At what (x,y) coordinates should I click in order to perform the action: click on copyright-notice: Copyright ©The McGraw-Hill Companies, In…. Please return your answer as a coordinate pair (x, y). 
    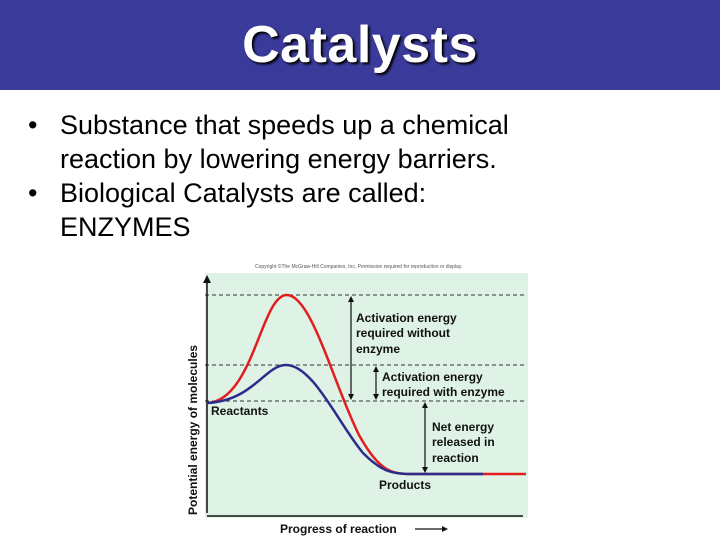
    Looking at the image, I should click on (359, 267).